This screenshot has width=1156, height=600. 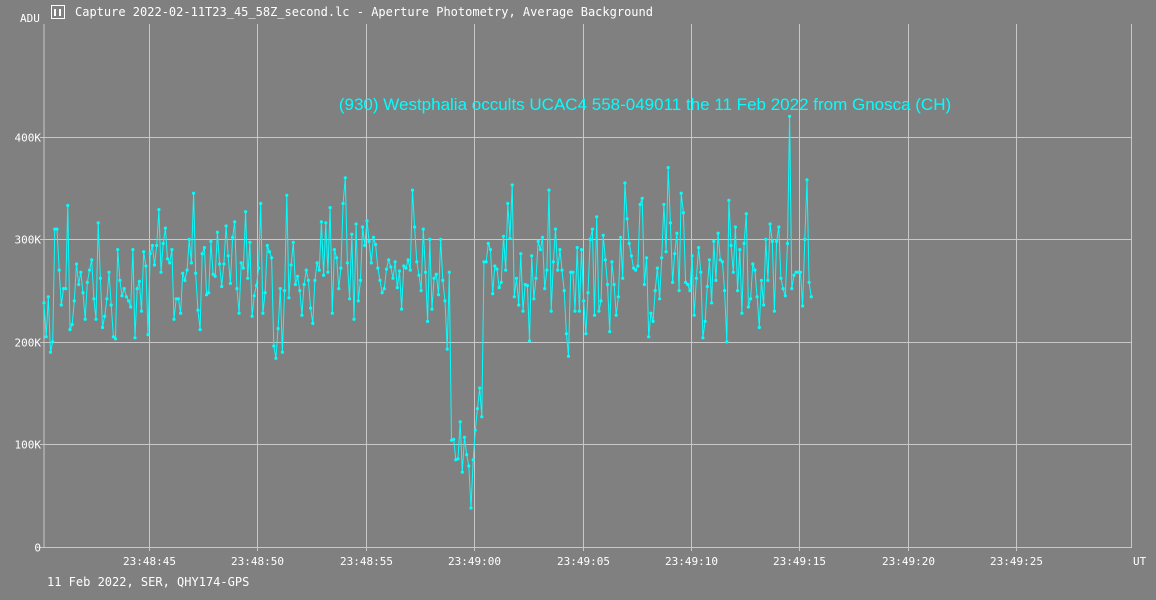 What do you see at coordinates (1016, 561) in the screenshot?
I see `x-tick-label: 23:49:25` at bounding box center [1016, 561].